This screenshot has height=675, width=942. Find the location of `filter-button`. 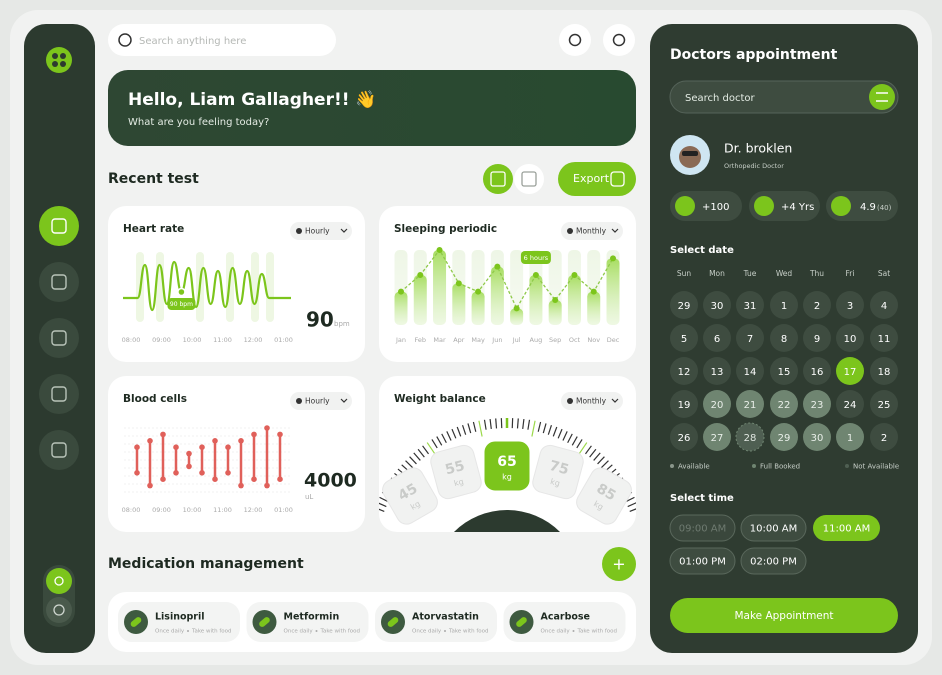

filter-button is located at coordinates (882, 97).